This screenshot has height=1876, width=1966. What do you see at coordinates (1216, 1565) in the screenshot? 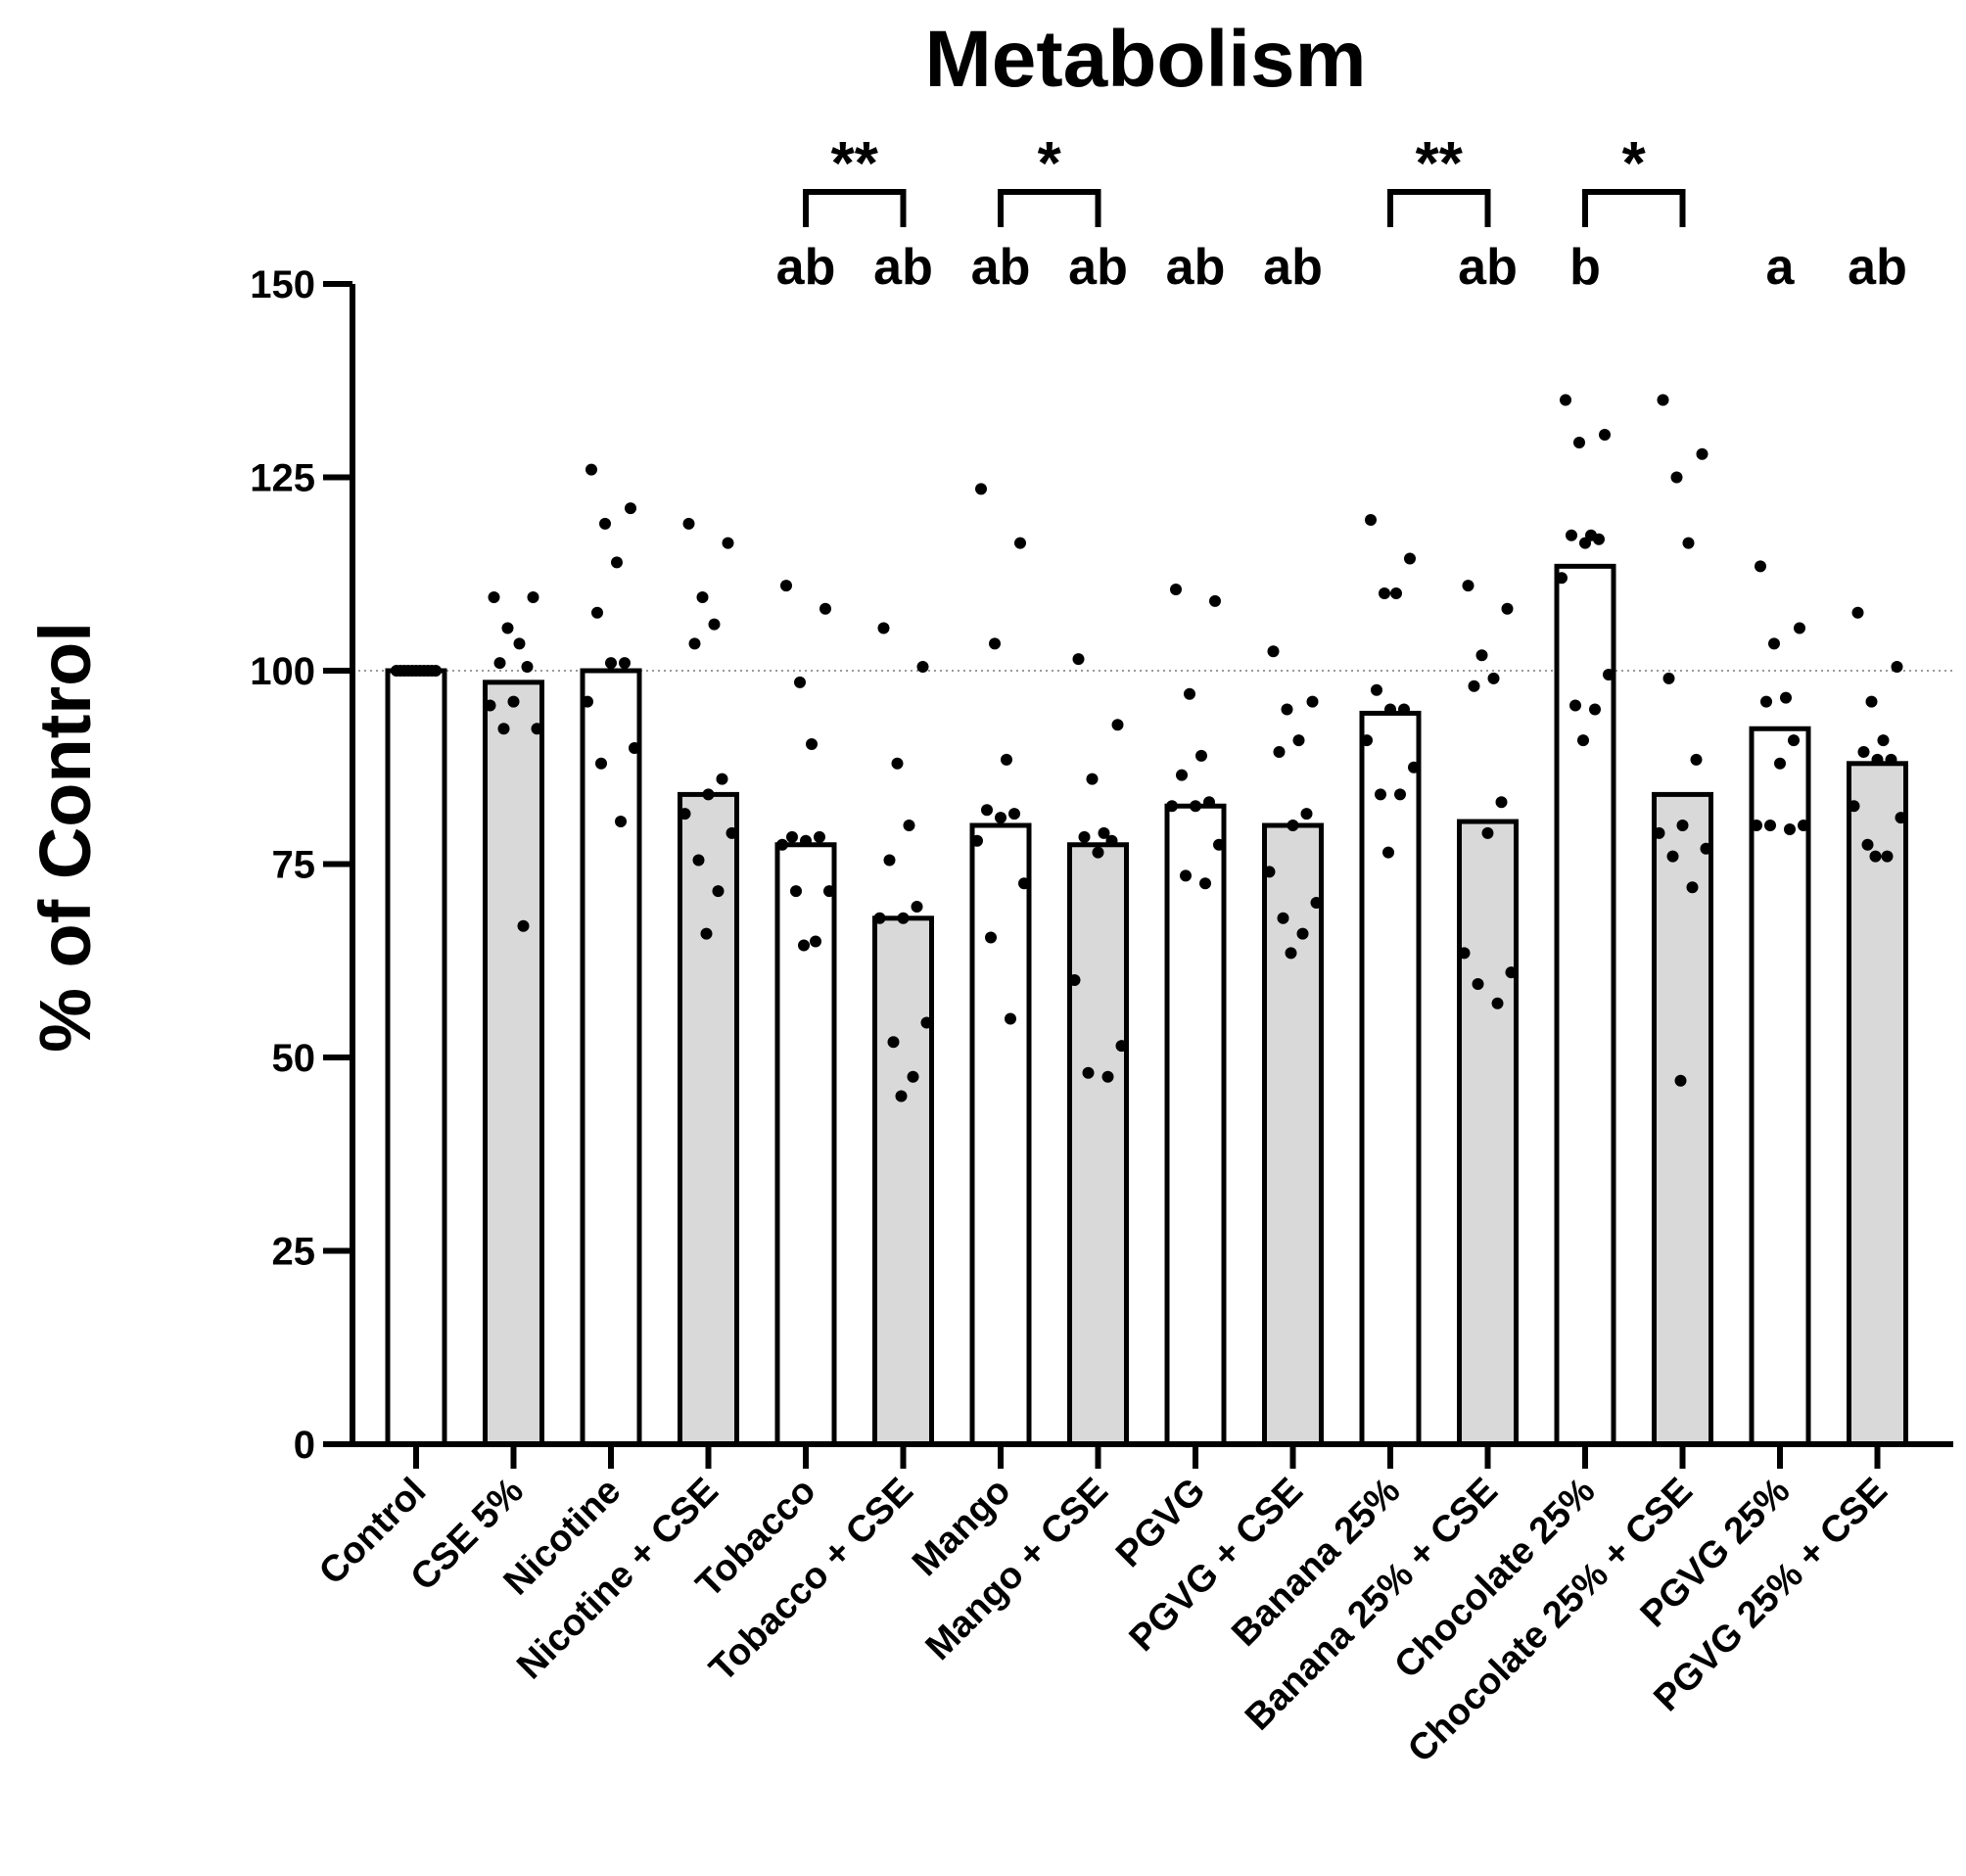
I see `x-tick-label: PGVG + CSE` at bounding box center [1216, 1565].